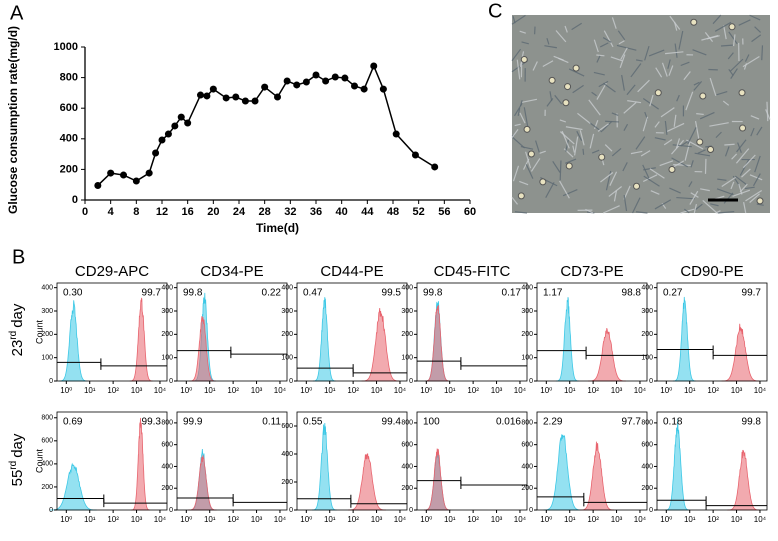  Describe the element at coordinates (711, 271) in the screenshot. I see `panel-title: CD90-PE` at that location.